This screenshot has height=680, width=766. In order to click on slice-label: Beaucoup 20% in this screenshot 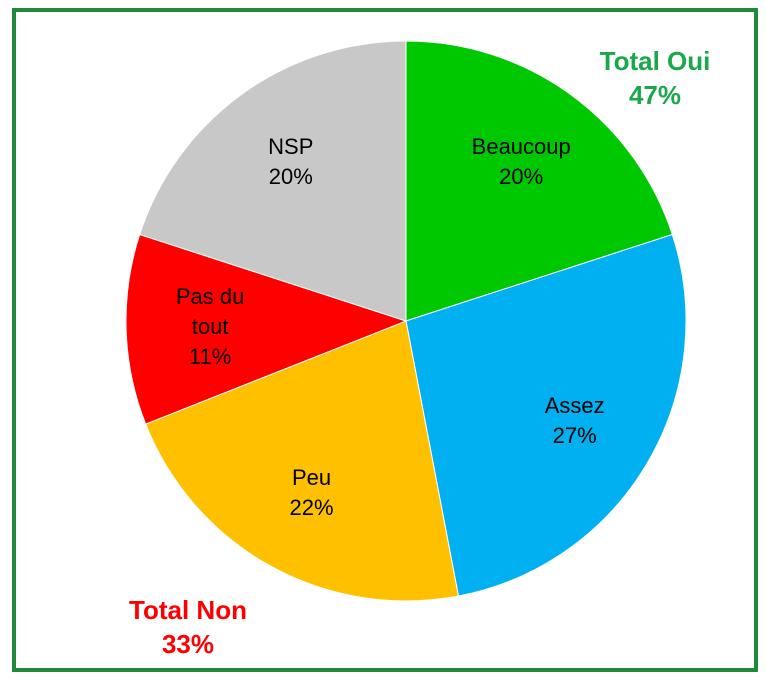, I will do `click(521, 162)`.